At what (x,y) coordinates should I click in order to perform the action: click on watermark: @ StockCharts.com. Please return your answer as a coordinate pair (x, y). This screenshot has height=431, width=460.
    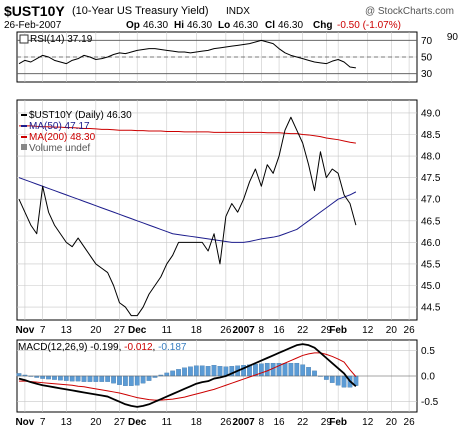
    Looking at the image, I should click on (409, 11).